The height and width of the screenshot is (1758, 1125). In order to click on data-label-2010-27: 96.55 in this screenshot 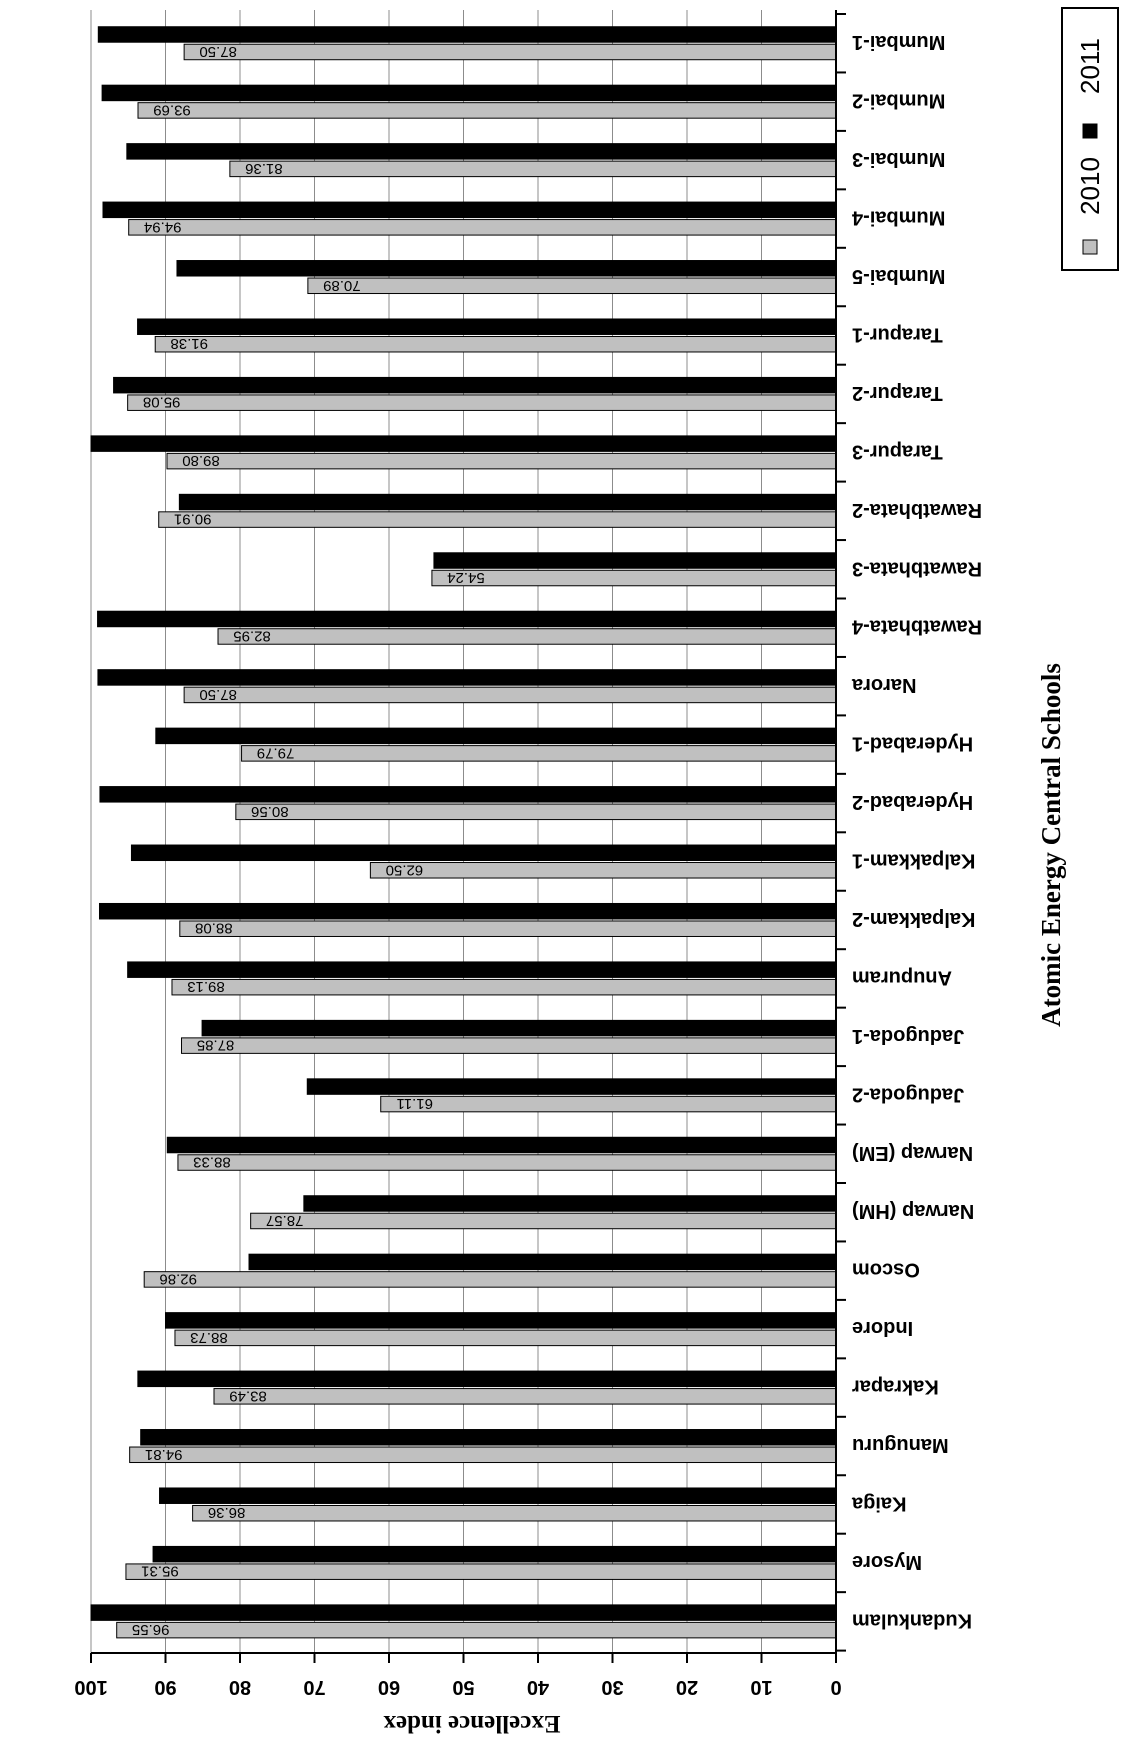, I will do `click(151, 1629)`.